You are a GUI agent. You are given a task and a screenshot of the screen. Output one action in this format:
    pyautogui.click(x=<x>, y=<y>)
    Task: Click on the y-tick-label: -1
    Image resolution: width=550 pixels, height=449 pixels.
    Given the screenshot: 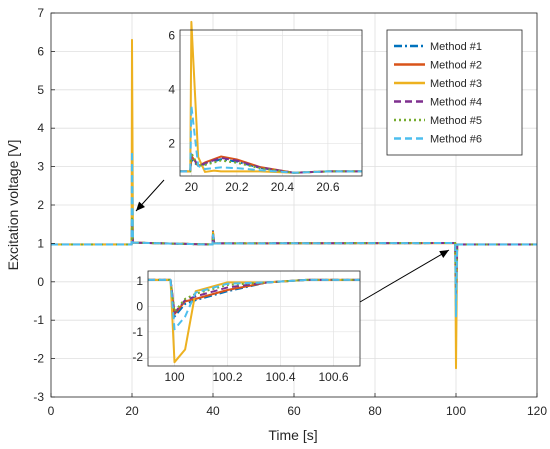 What is the action you would take?
    pyautogui.click(x=38, y=320)
    